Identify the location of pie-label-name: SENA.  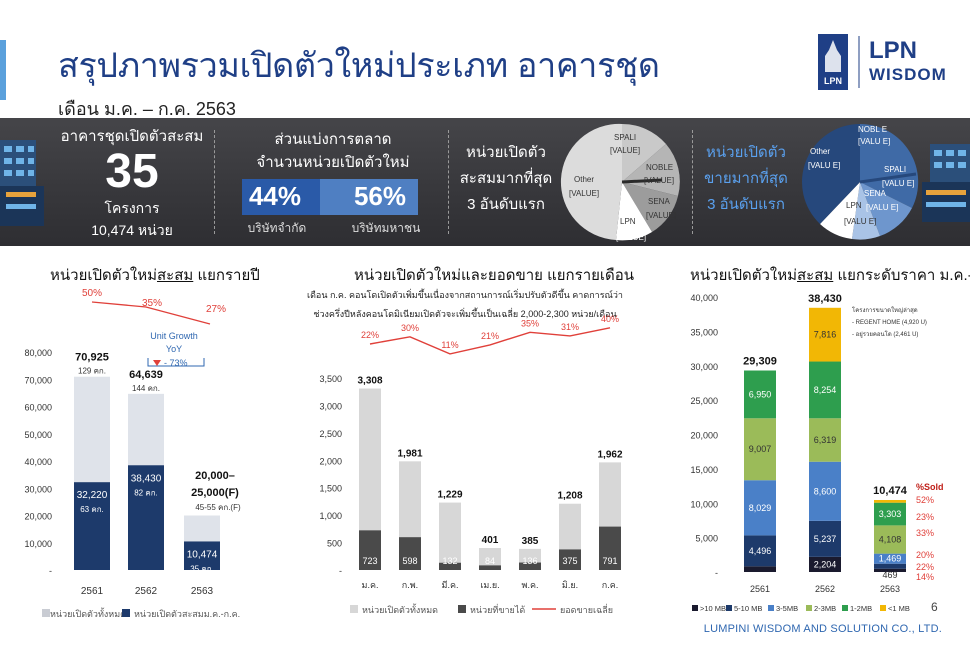
(659, 201).